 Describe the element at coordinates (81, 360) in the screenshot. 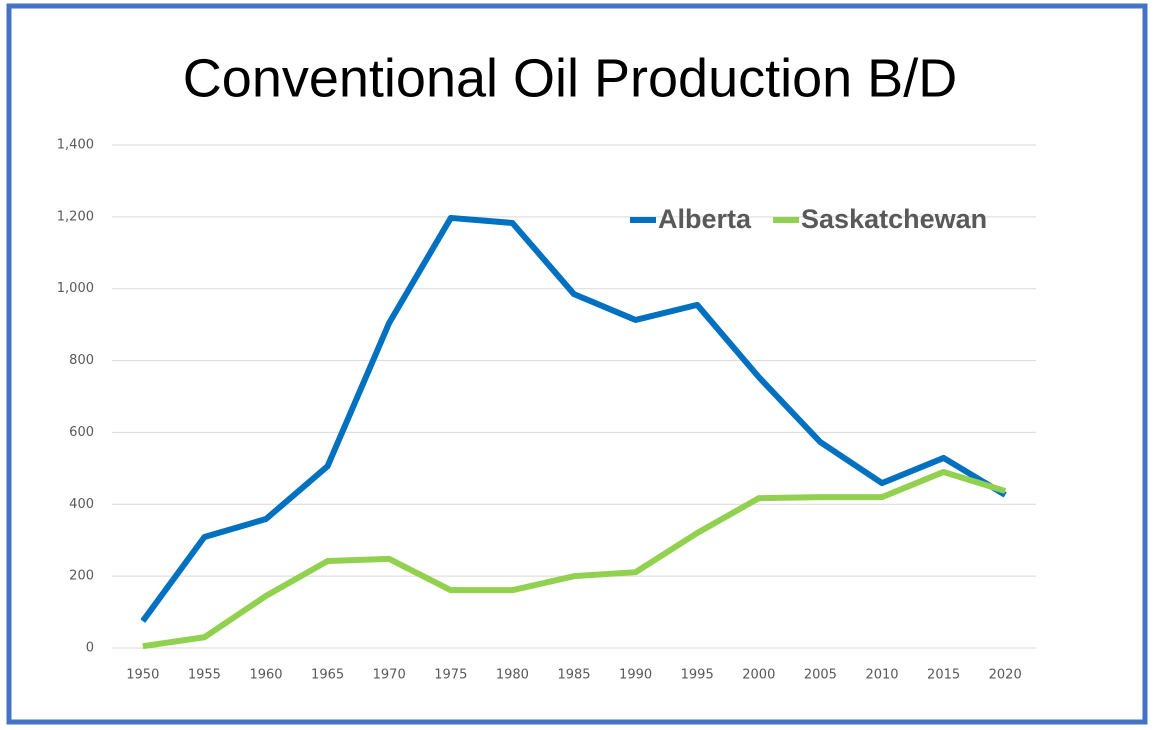

I see `y-tick-label: 800` at that location.